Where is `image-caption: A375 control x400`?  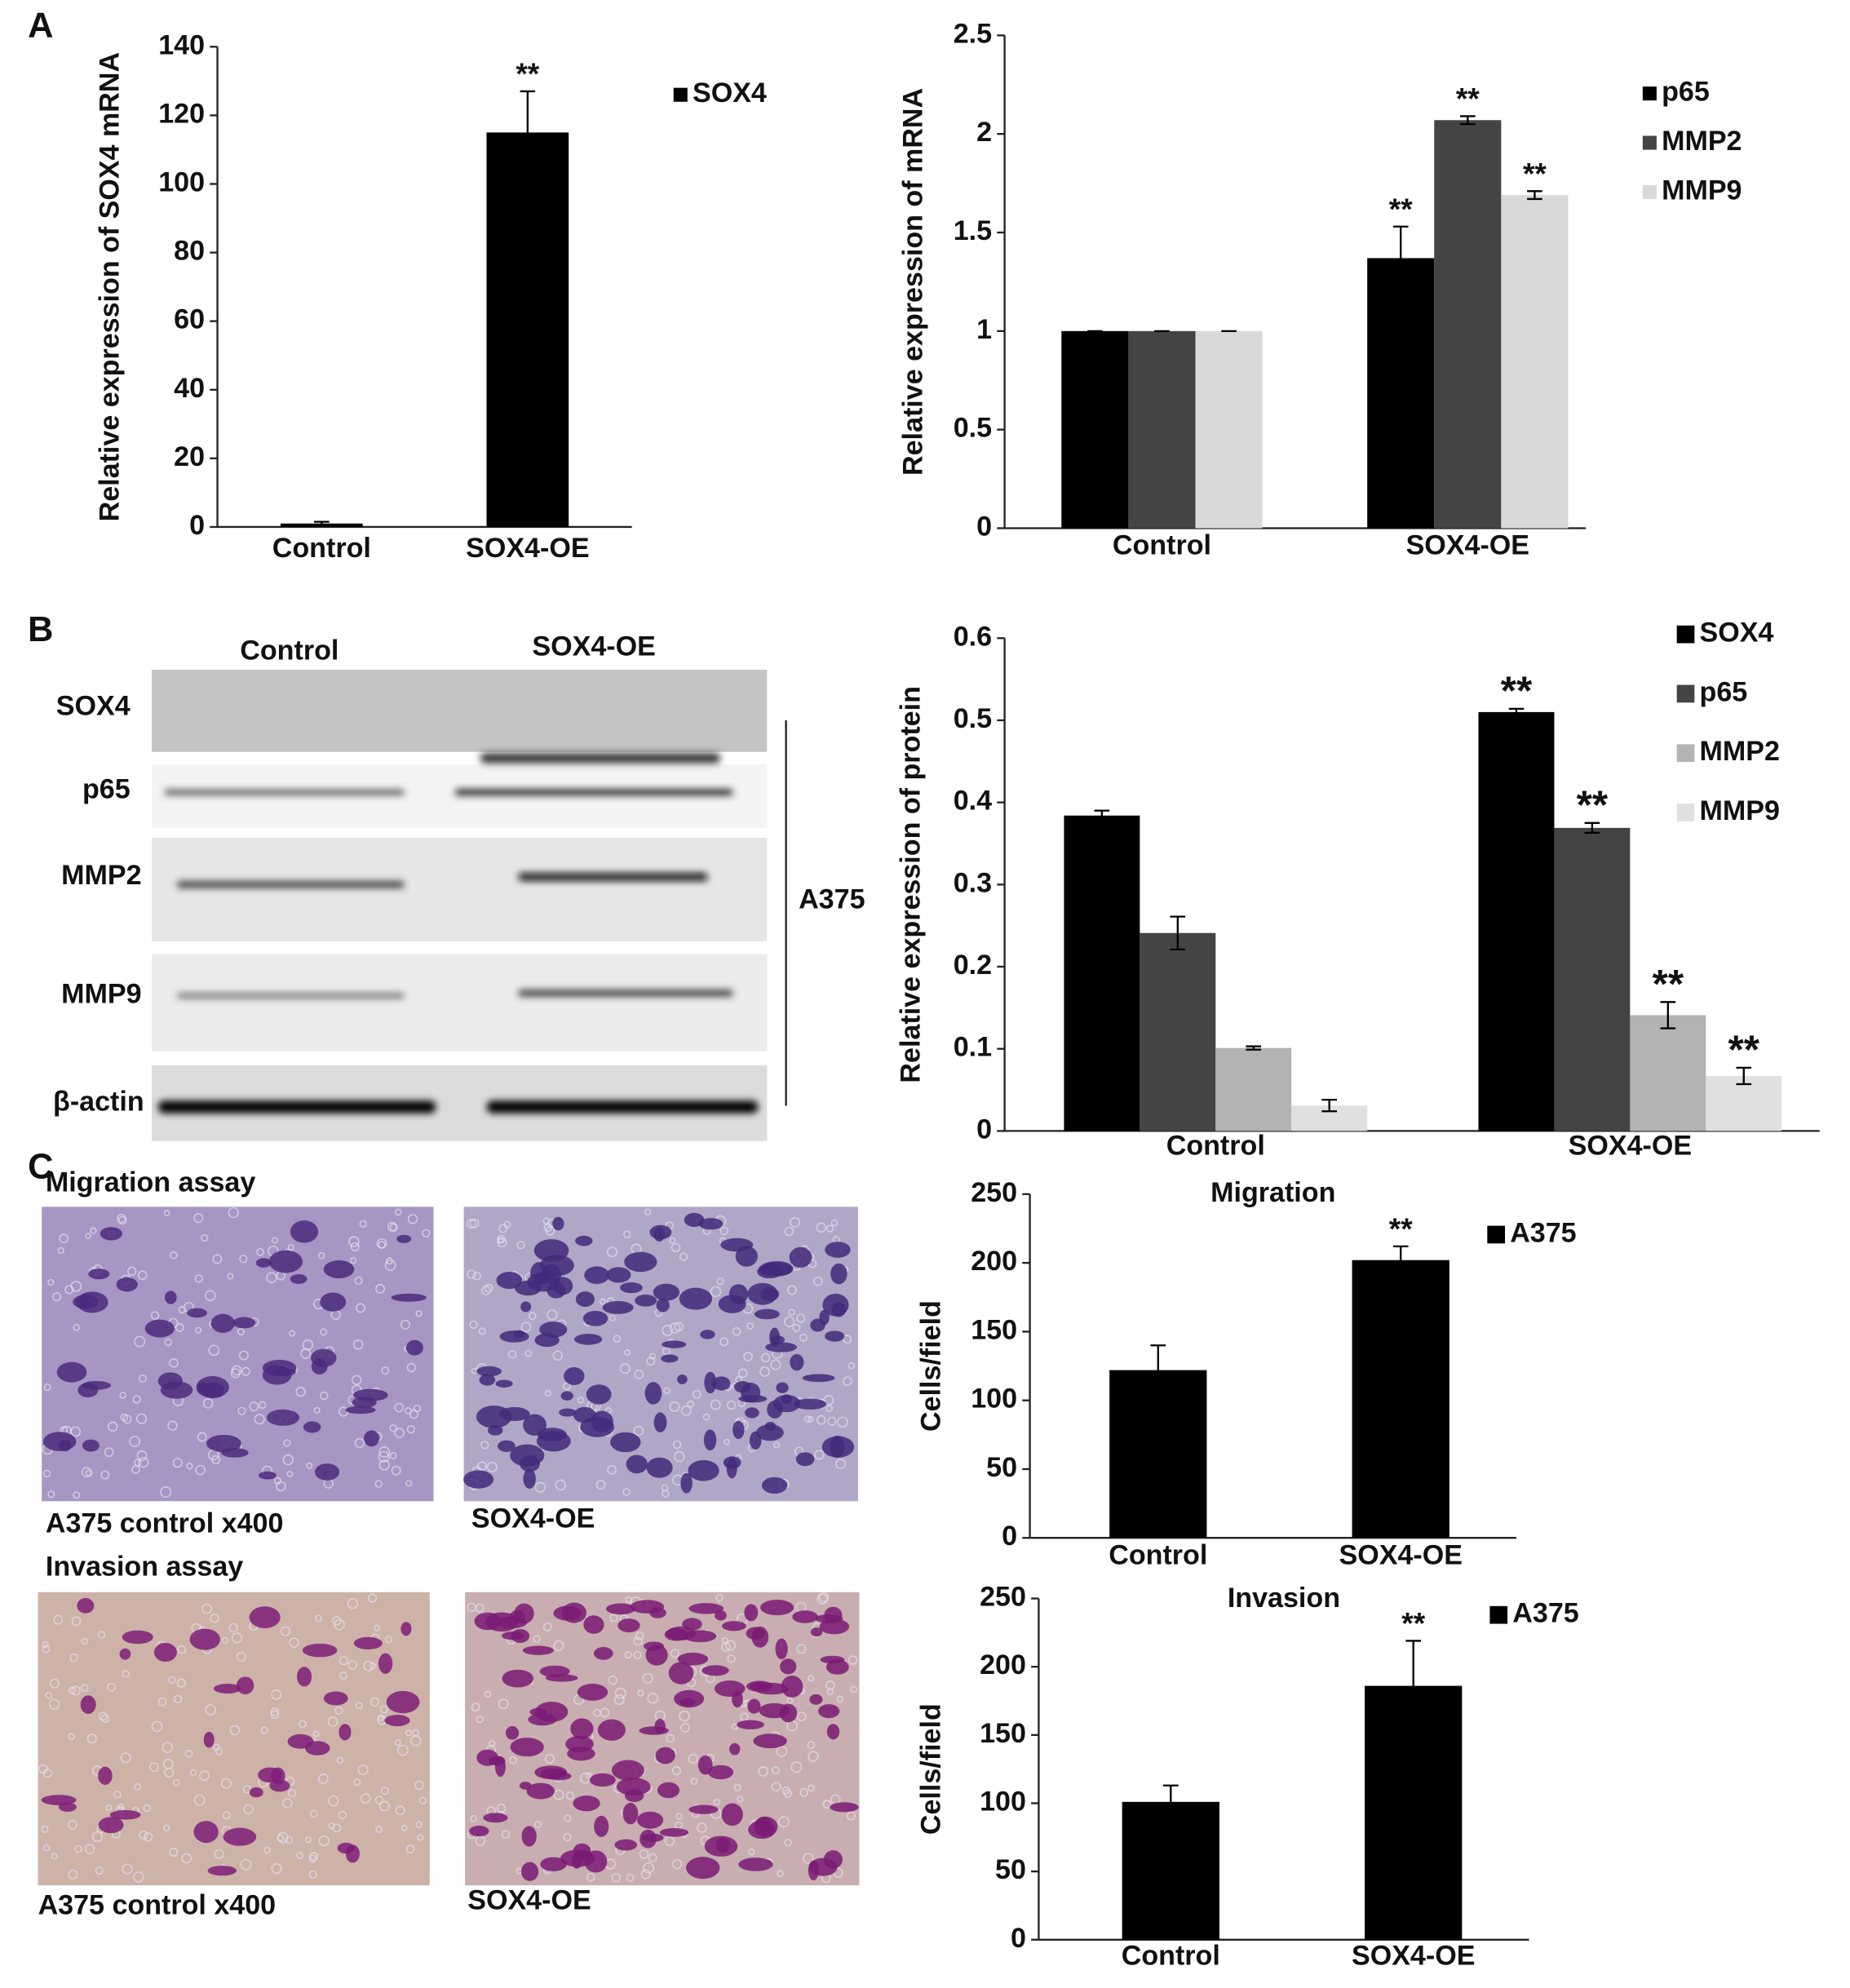 image-caption: A375 control x400 is located at coordinates (165, 1524).